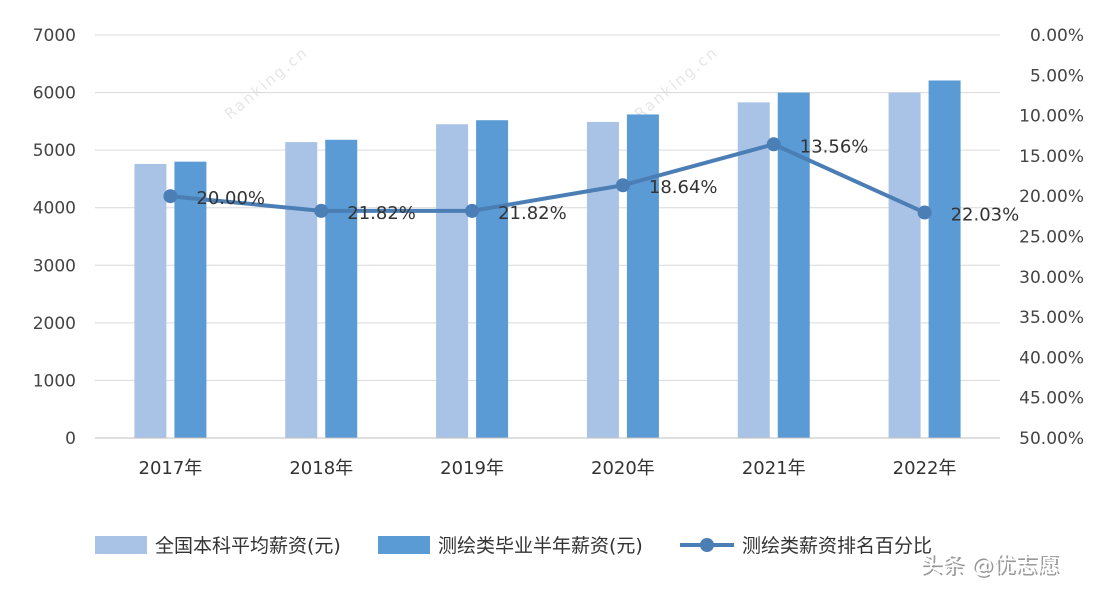 The height and width of the screenshot is (592, 1116). What do you see at coordinates (54, 237) in the screenshot?
I see `left-axis: 0 1000 2000 3000 4000 5000 6000 7000` at bounding box center [54, 237].